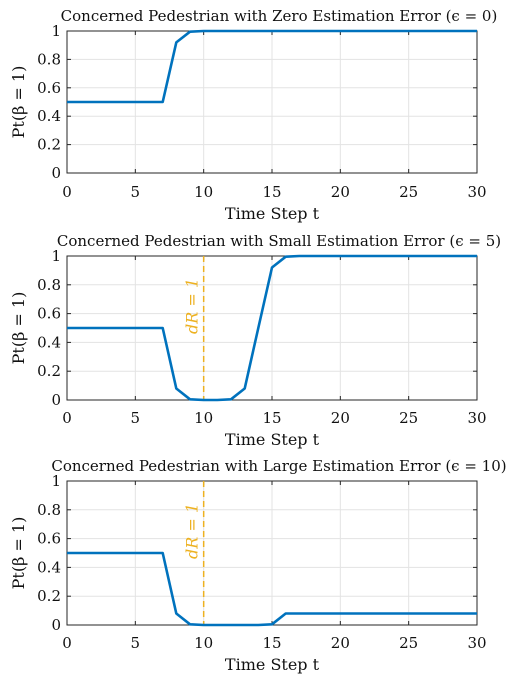  What do you see at coordinates (272, 589) in the screenshot?
I see `series-line` at bounding box center [272, 589].